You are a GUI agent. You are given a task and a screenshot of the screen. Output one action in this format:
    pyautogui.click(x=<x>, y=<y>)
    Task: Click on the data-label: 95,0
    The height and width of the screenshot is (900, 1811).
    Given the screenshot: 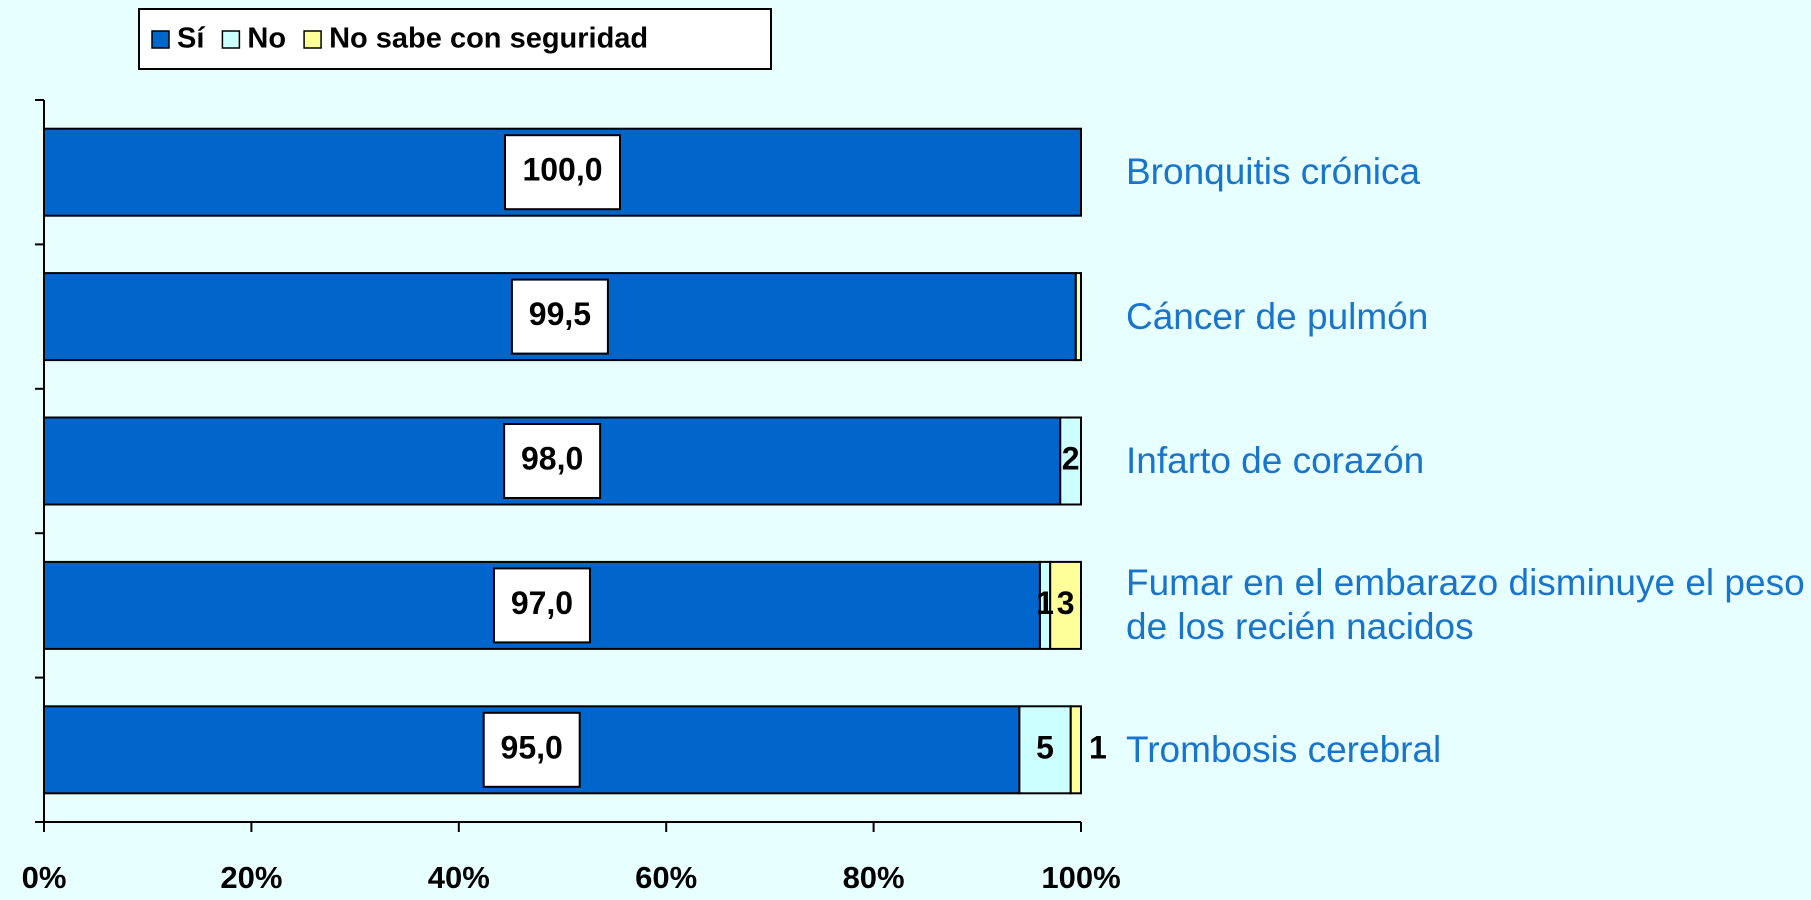 What is the action you would take?
    pyautogui.click(x=532, y=747)
    